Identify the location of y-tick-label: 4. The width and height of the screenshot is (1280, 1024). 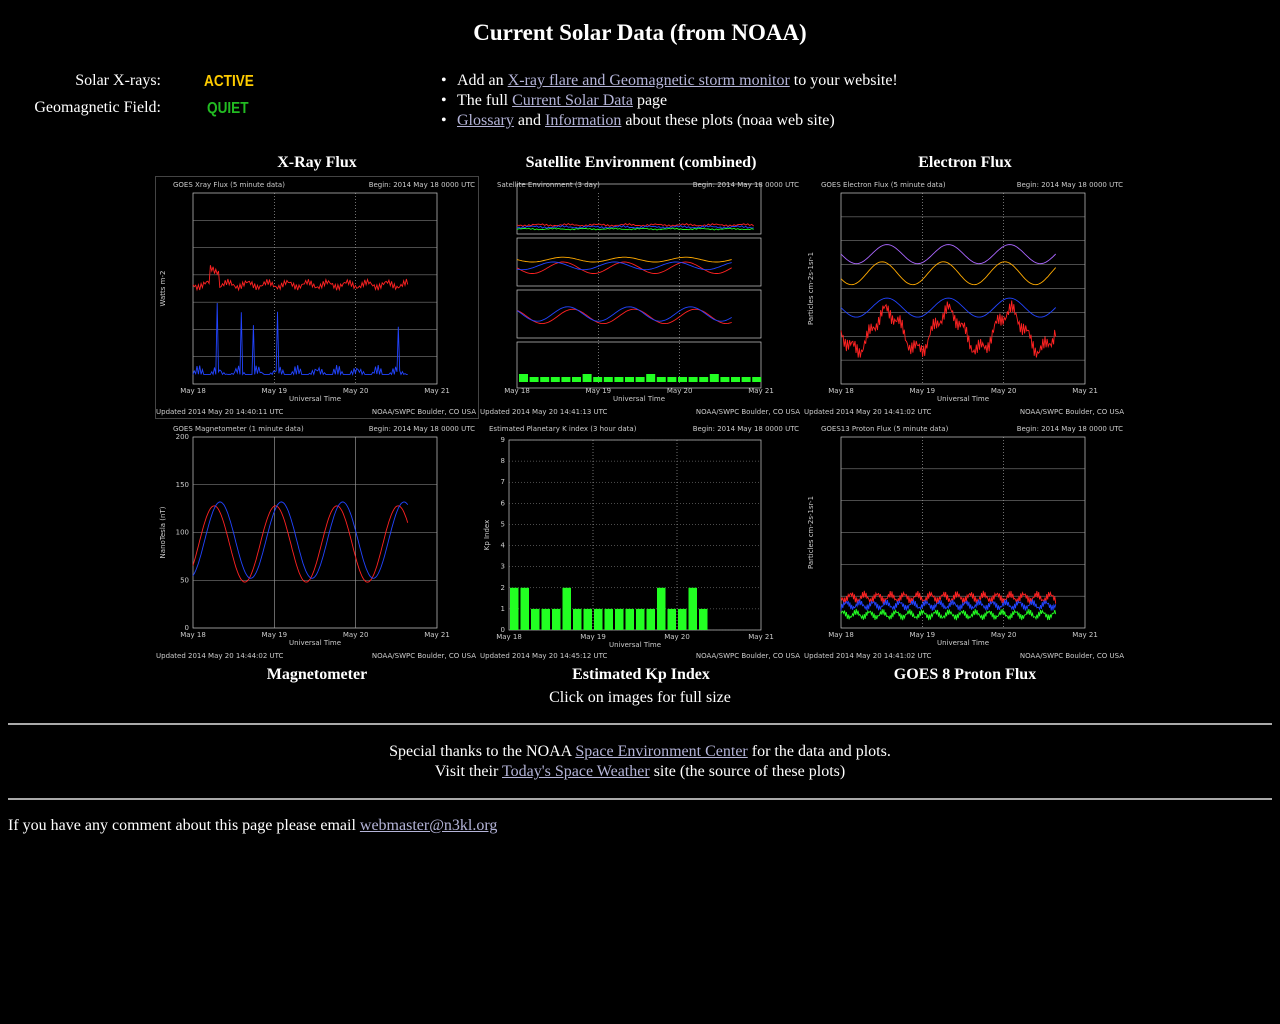
(503, 546).